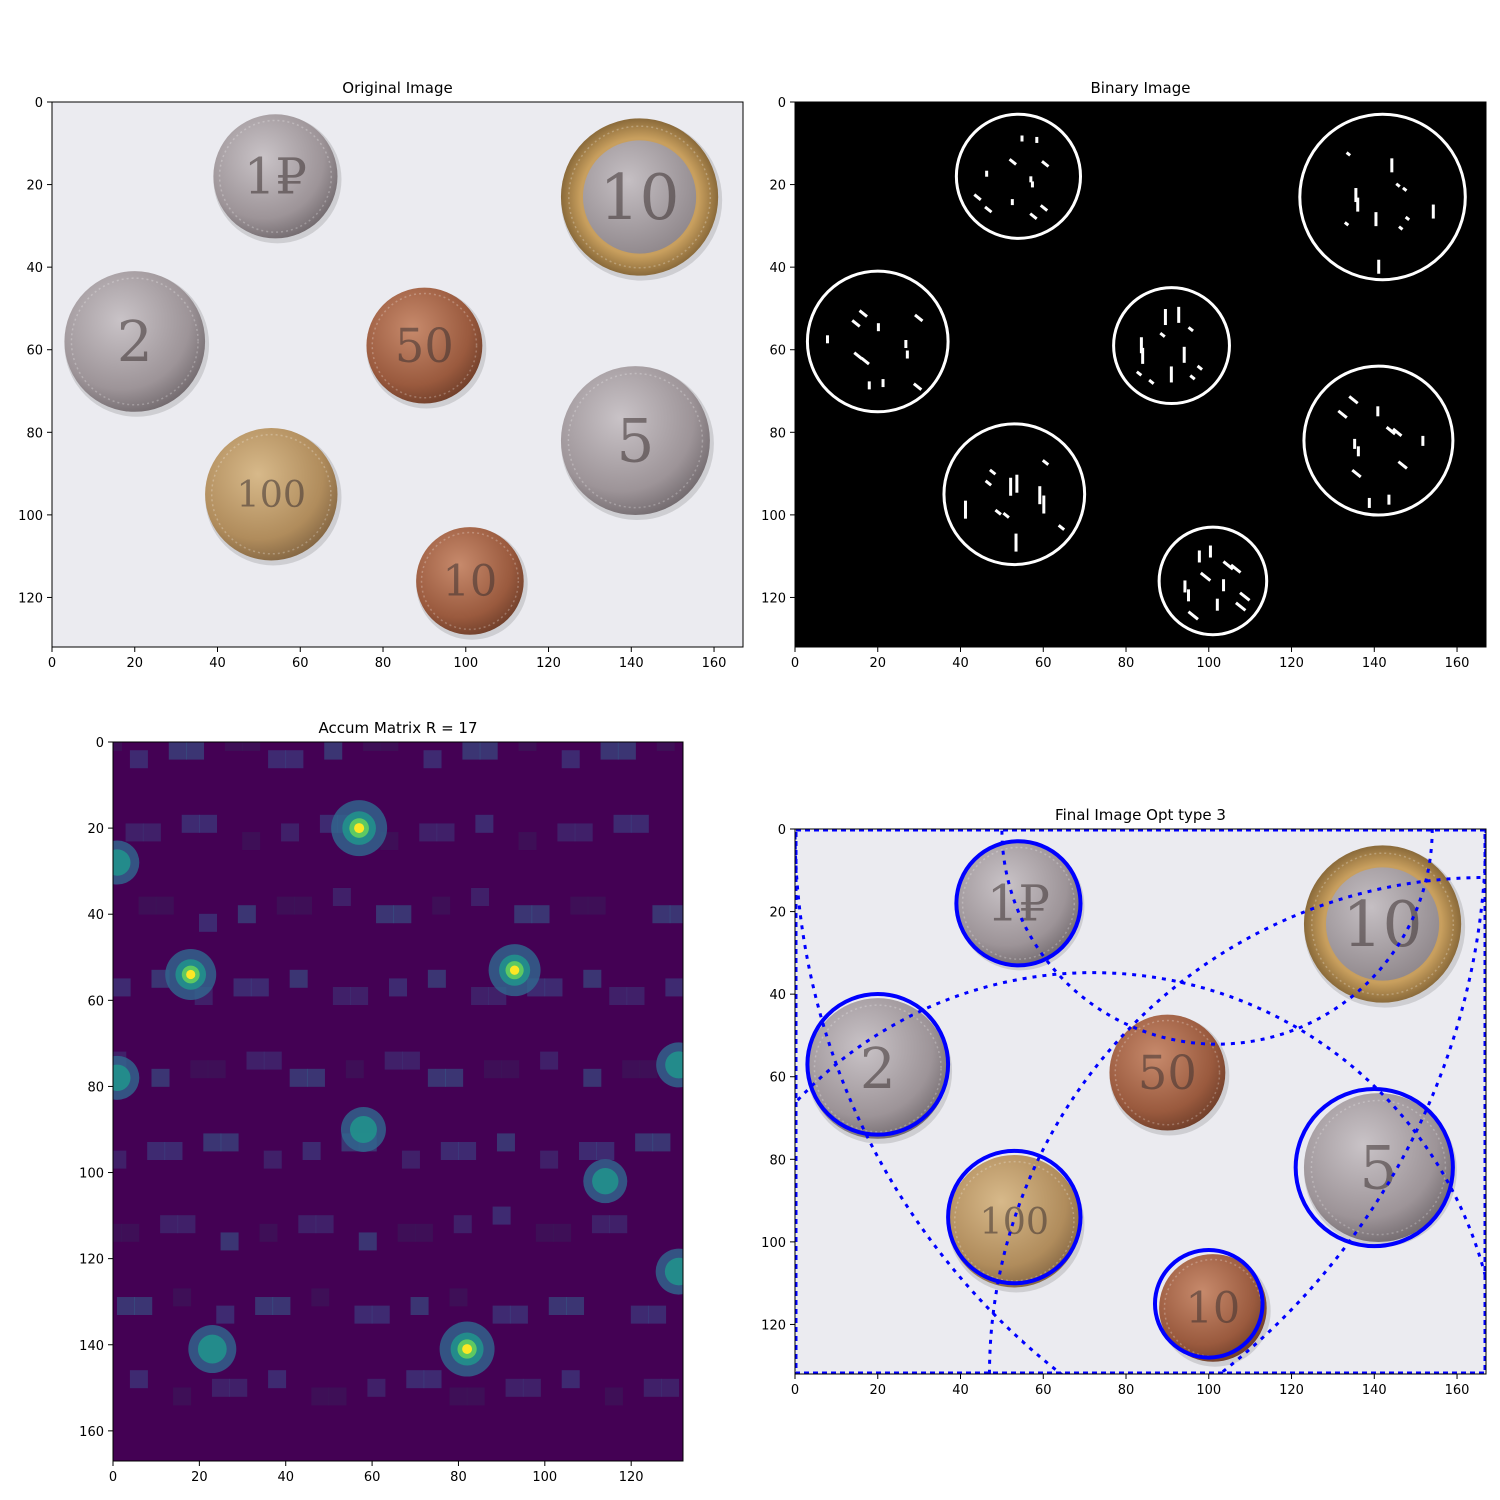  I want to click on coin-label: 50, so click(1167, 1073).